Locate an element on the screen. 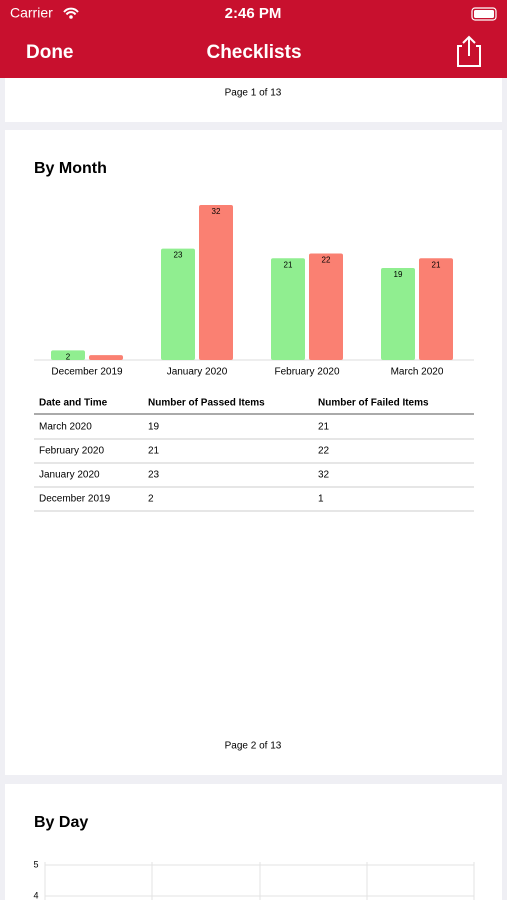  page-footer: Page 2 of 13 is located at coordinates (253, 746).